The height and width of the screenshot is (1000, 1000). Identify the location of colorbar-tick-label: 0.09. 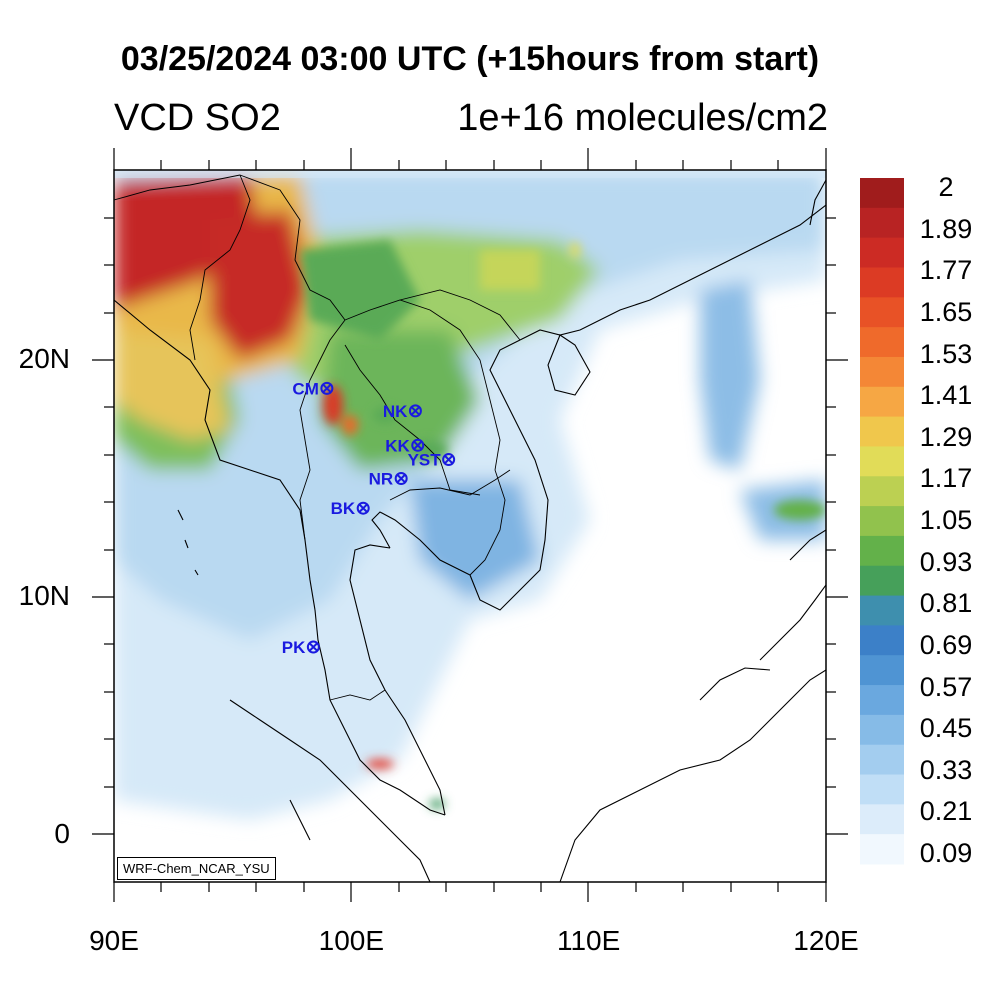
(946, 853).